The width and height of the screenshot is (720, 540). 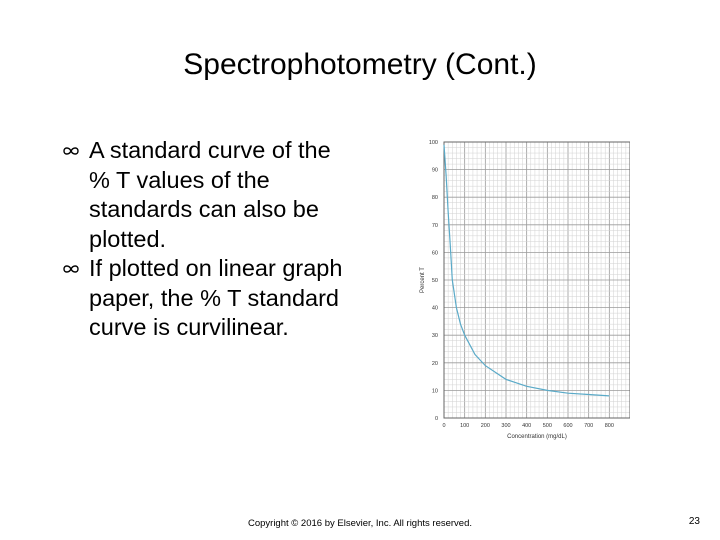 What do you see at coordinates (433, 143) in the screenshot?
I see `y-tick-label: 100` at bounding box center [433, 143].